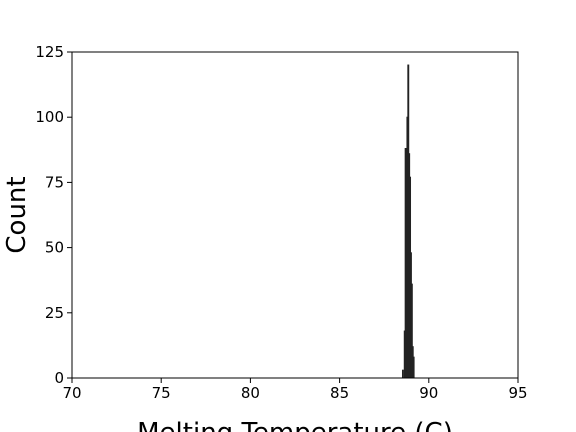  What do you see at coordinates (49, 117) in the screenshot?
I see `y-tick-label: 100` at bounding box center [49, 117].